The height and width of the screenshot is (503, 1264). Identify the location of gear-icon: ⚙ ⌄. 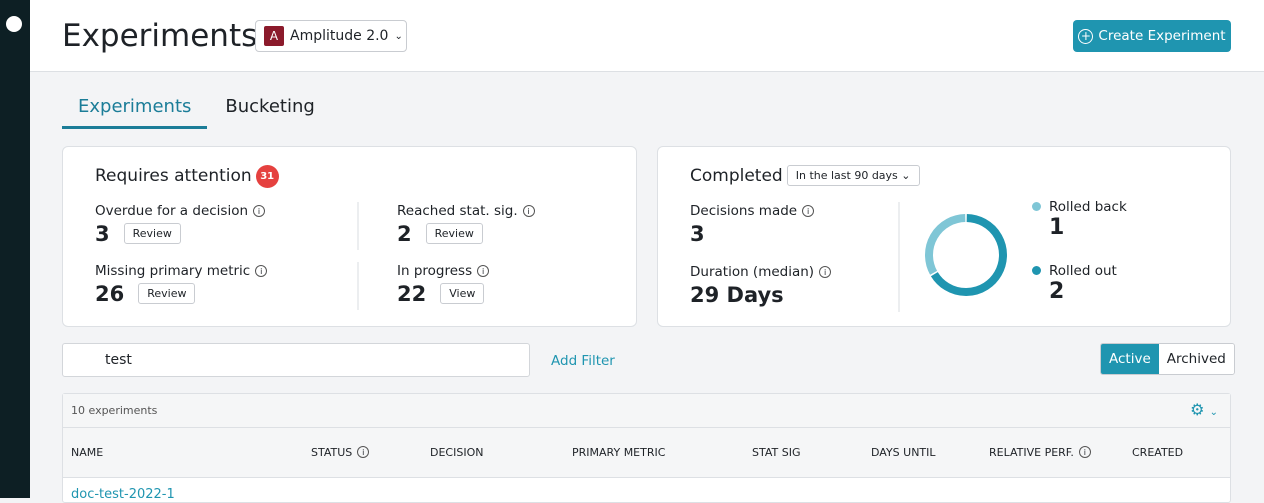
(1204, 409).